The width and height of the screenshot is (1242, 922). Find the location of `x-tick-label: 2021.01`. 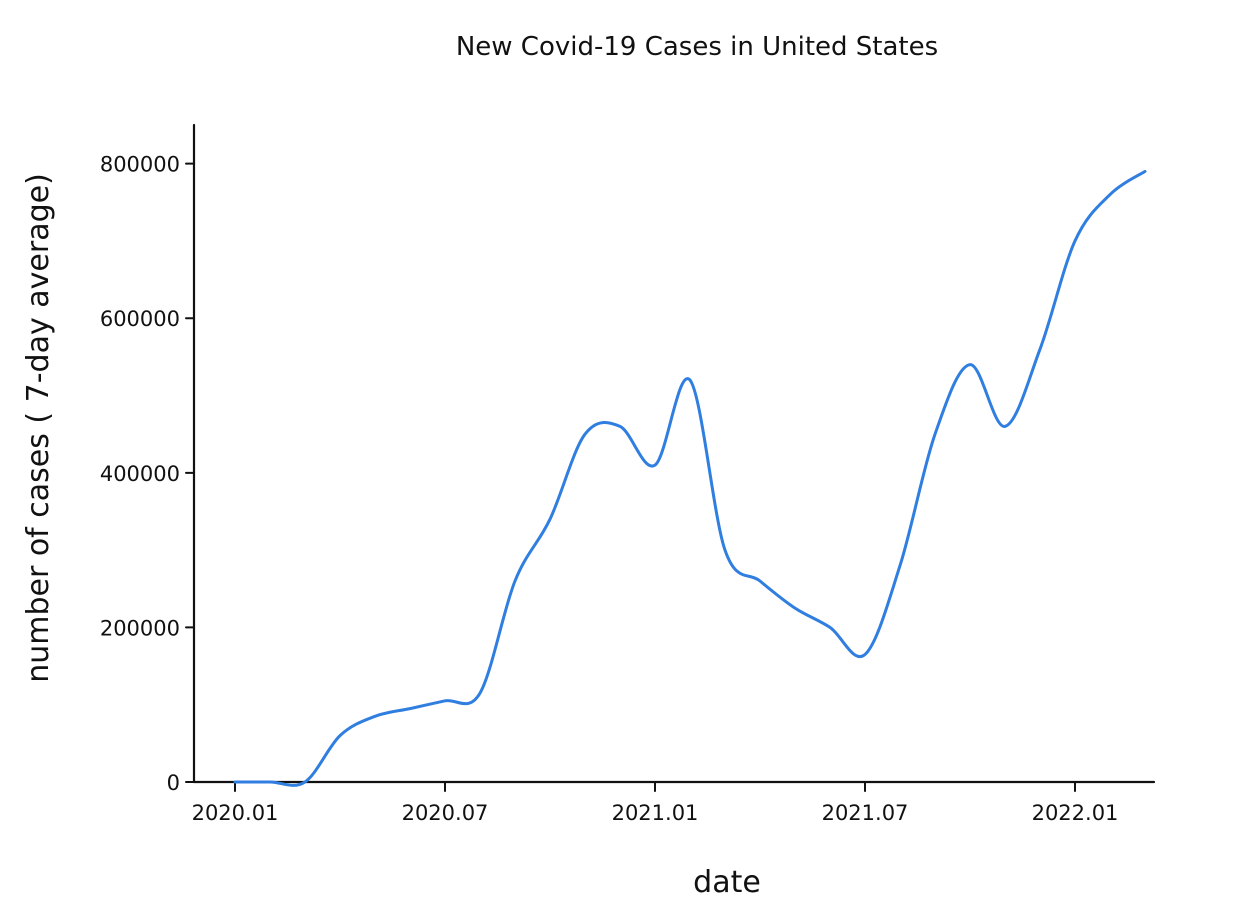

x-tick-label: 2021.01 is located at coordinates (655, 813).